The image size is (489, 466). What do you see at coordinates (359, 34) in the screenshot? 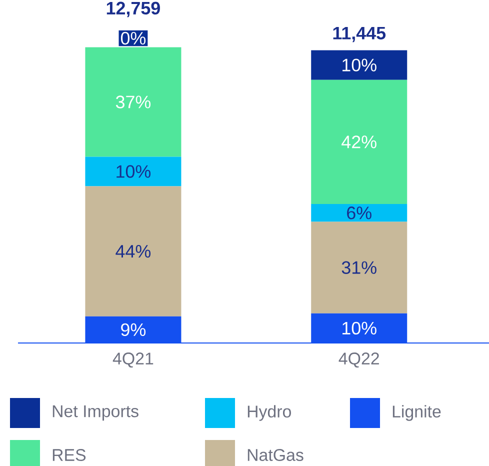
I see `annotation: 11,445` at bounding box center [359, 34].